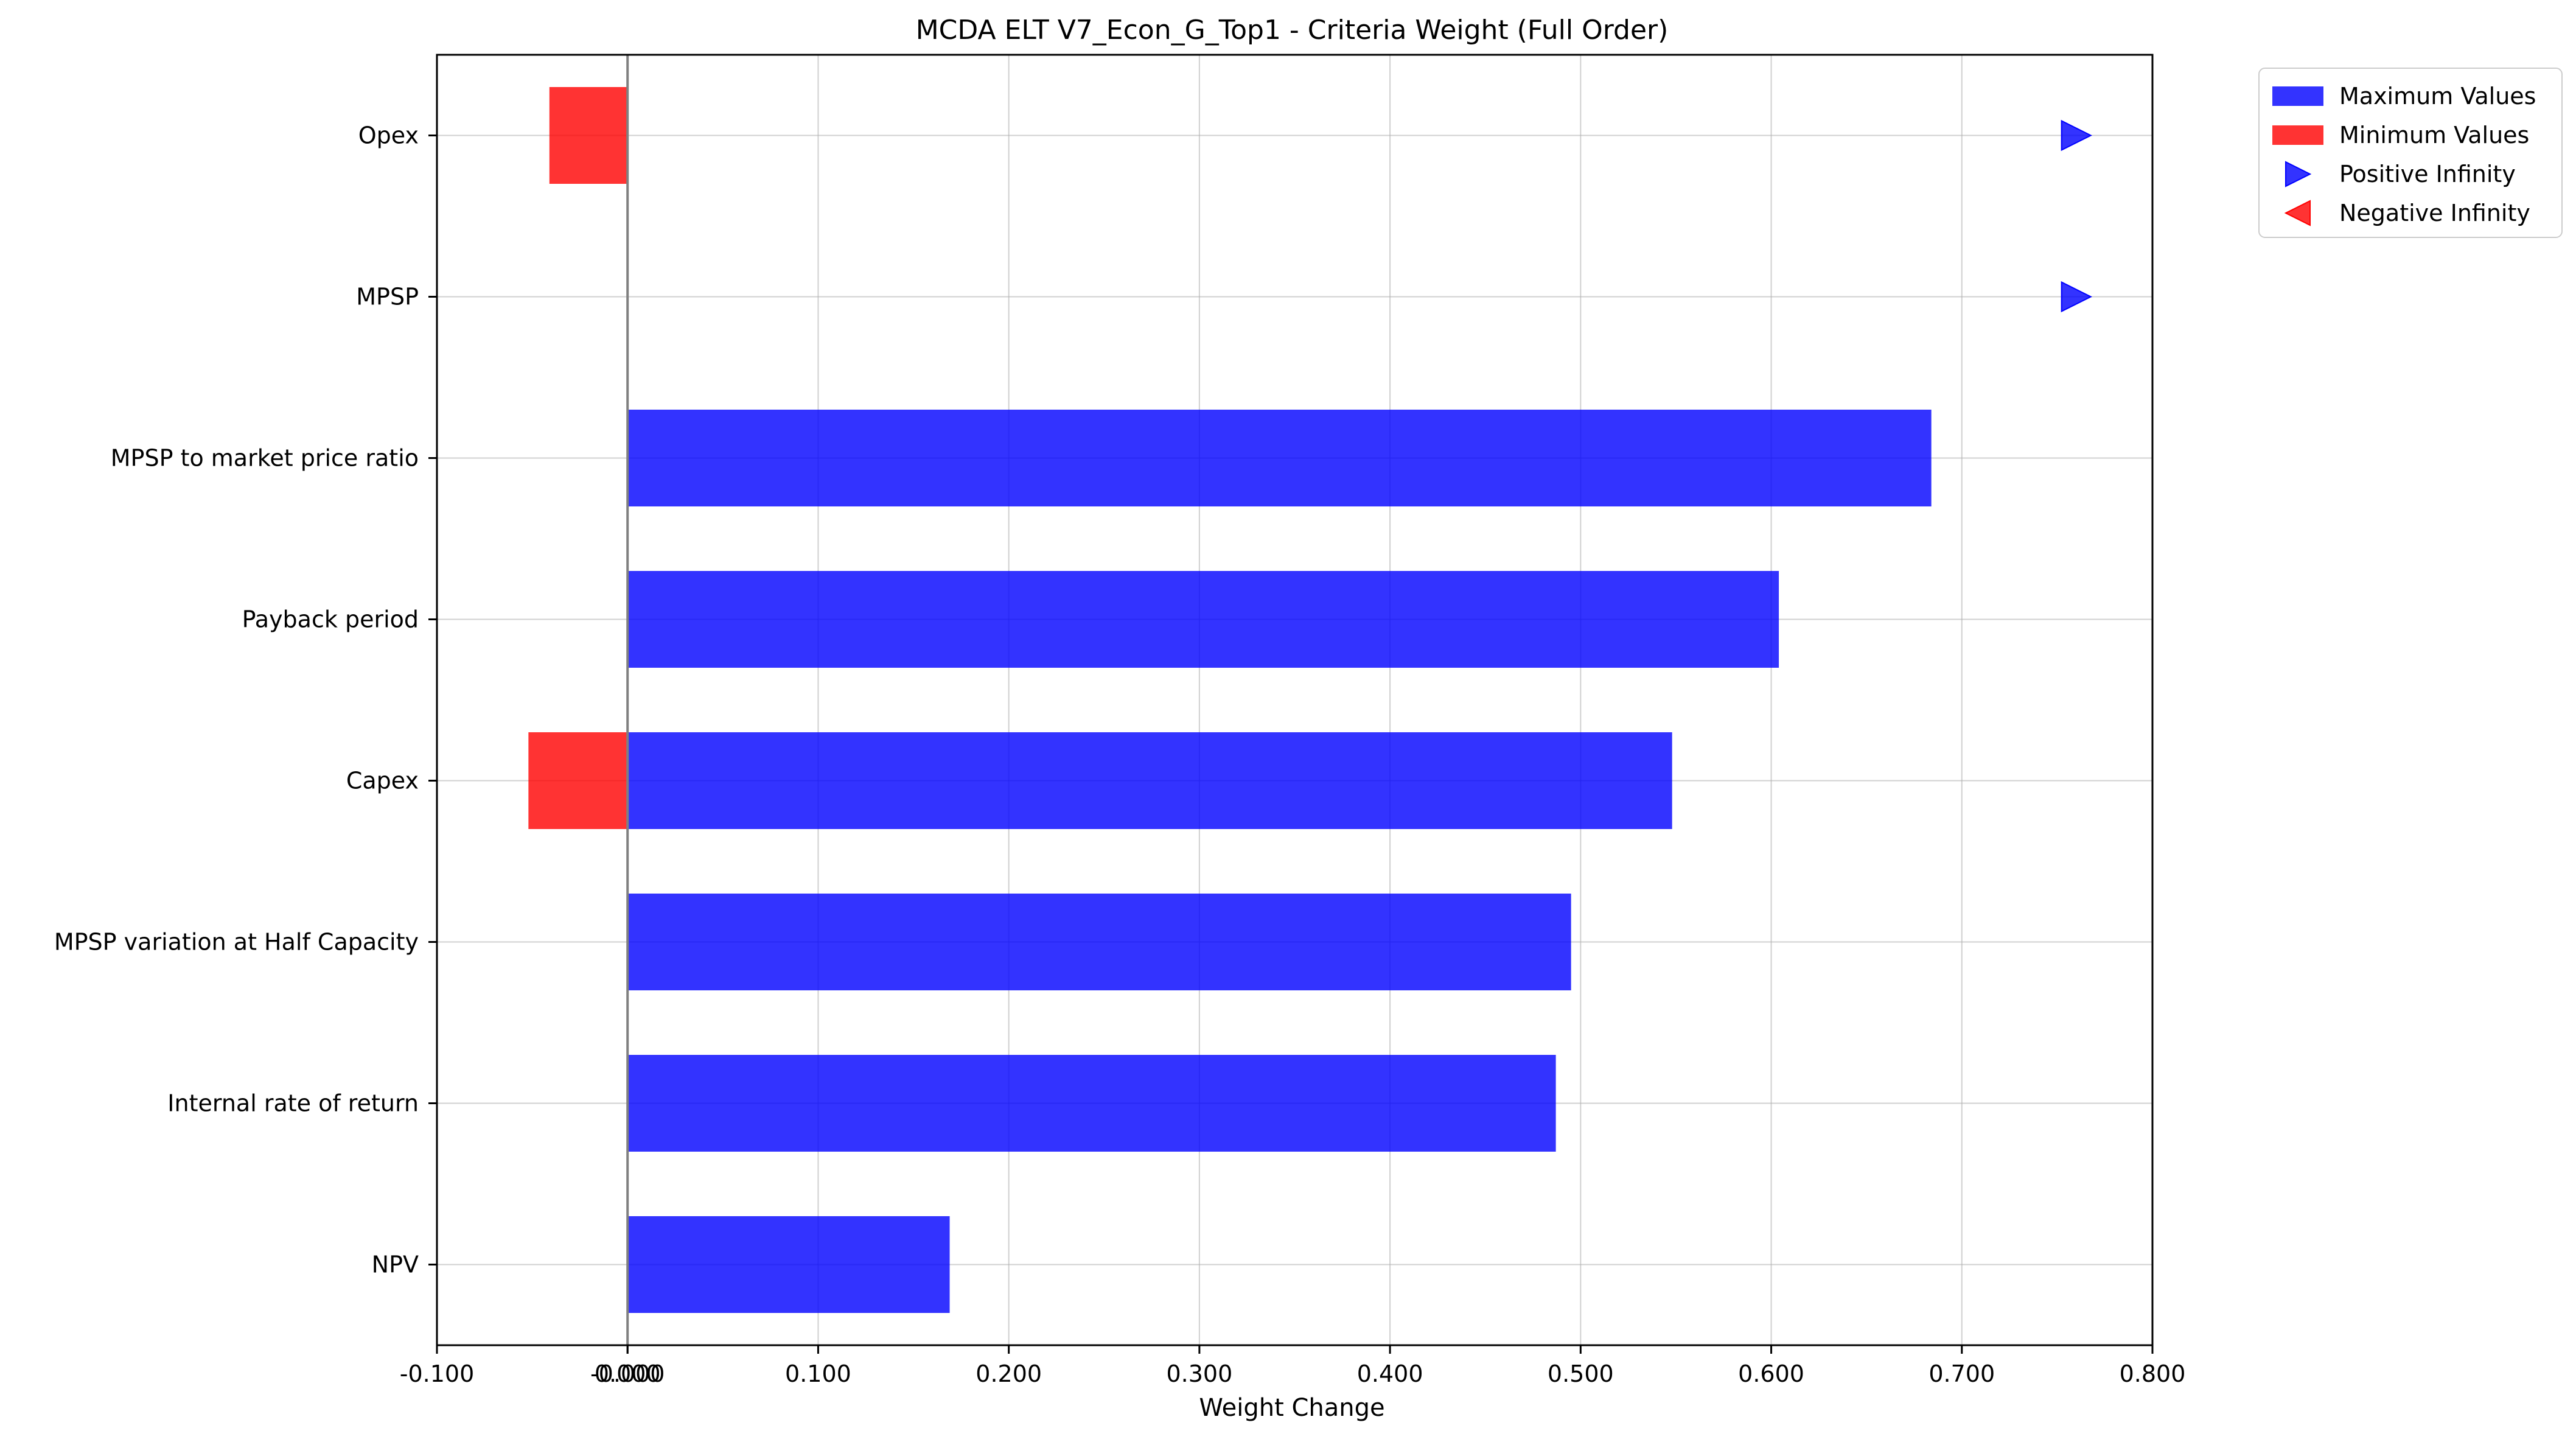  I want to click on y-tick-label: Capex, so click(382, 781).